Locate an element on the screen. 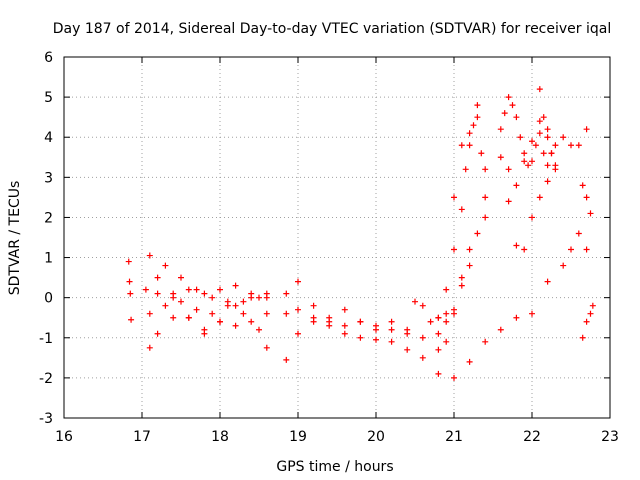 This screenshot has width=640, height=480. y-tick-label: 2 is located at coordinates (48, 218).